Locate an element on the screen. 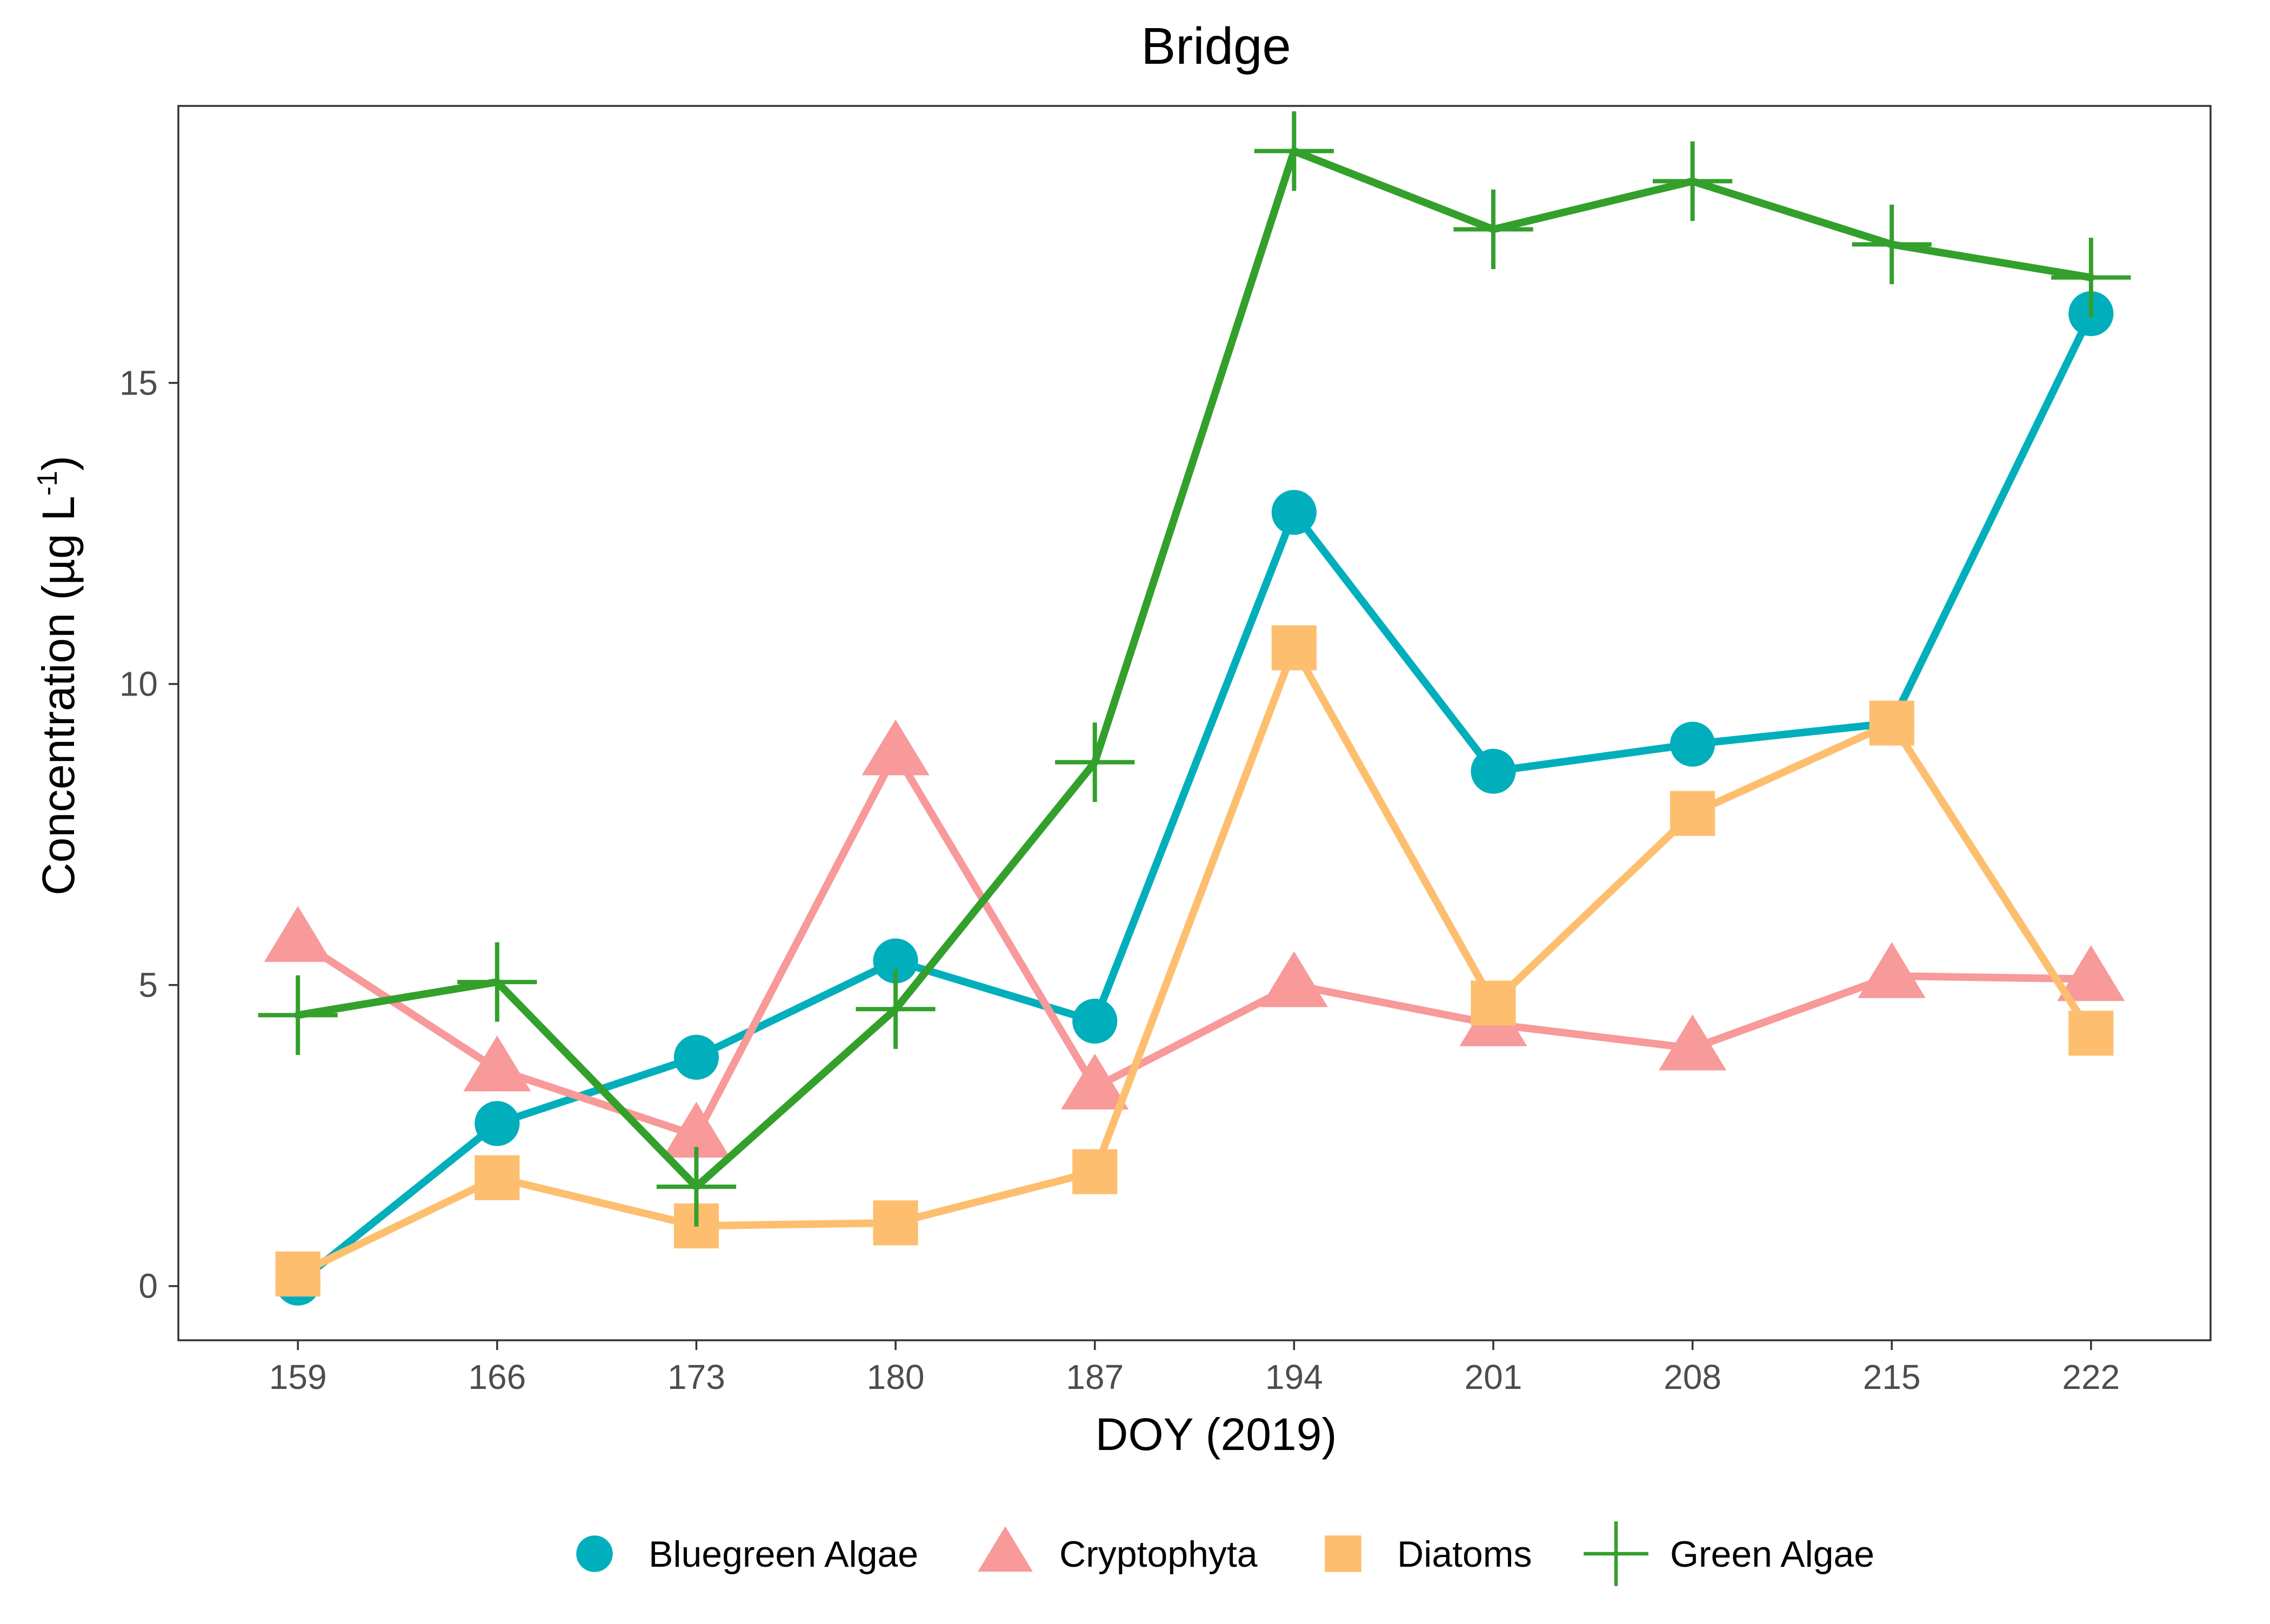  legend-item-bluegreen-algae: Bluegreen Algae is located at coordinates (747, 1554).